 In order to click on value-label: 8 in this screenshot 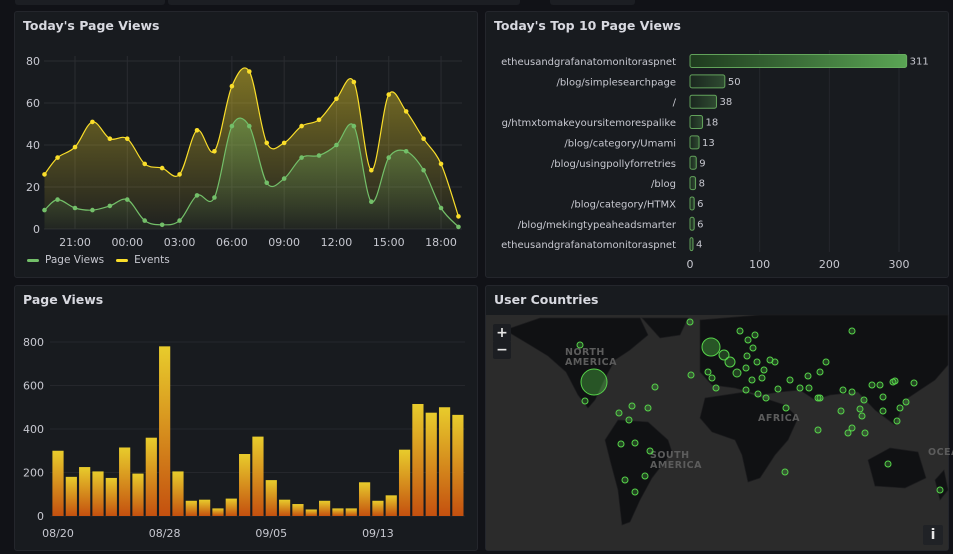, I will do `click(702, 184)`.